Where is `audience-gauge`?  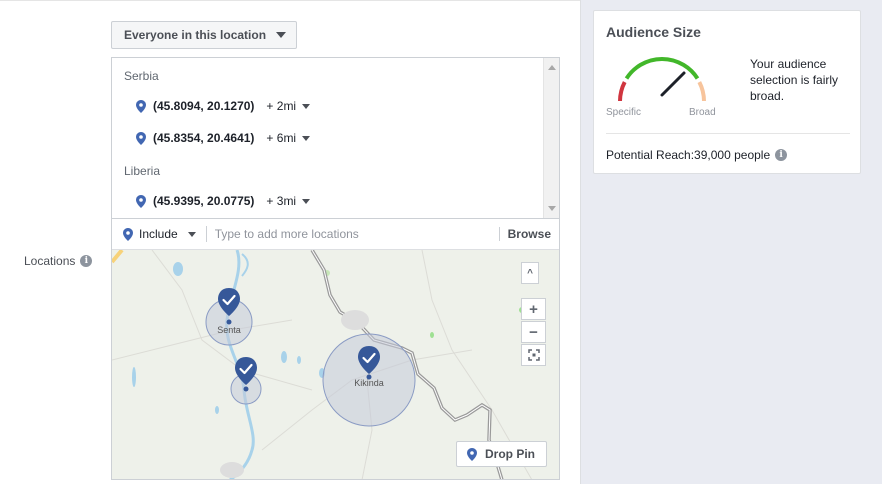 audience-gauge is located at coordinates (662, 79).